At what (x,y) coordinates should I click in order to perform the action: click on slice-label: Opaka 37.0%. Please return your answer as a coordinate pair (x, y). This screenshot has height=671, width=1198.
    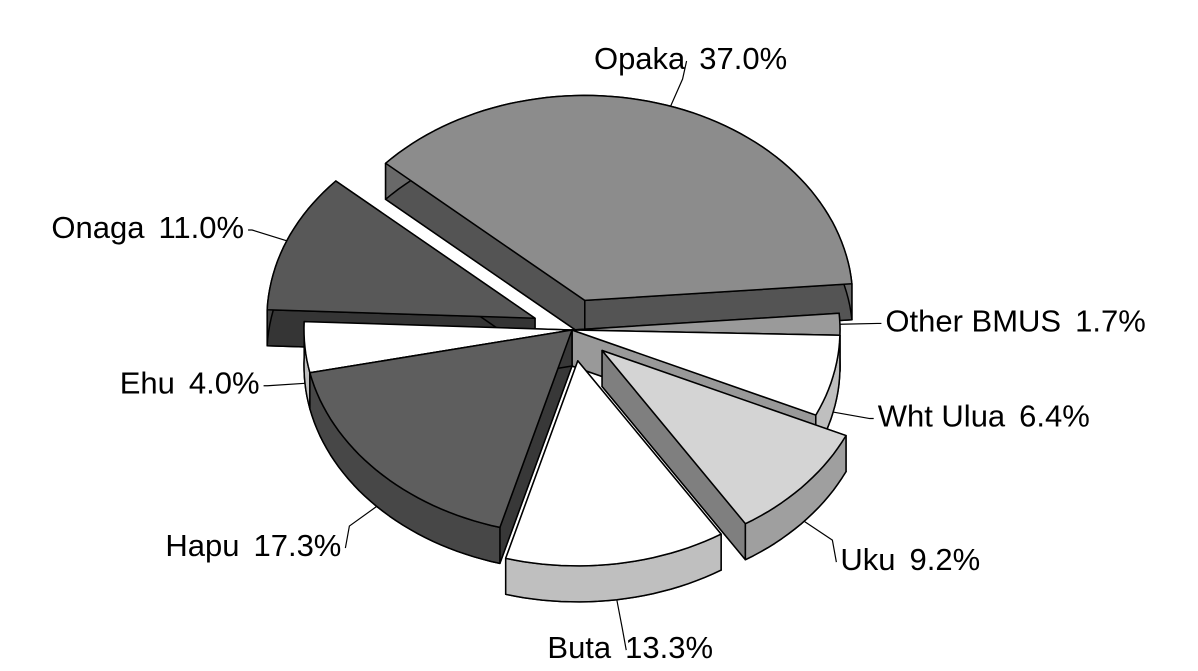
    Looking at the image, I should click on (690, 58).